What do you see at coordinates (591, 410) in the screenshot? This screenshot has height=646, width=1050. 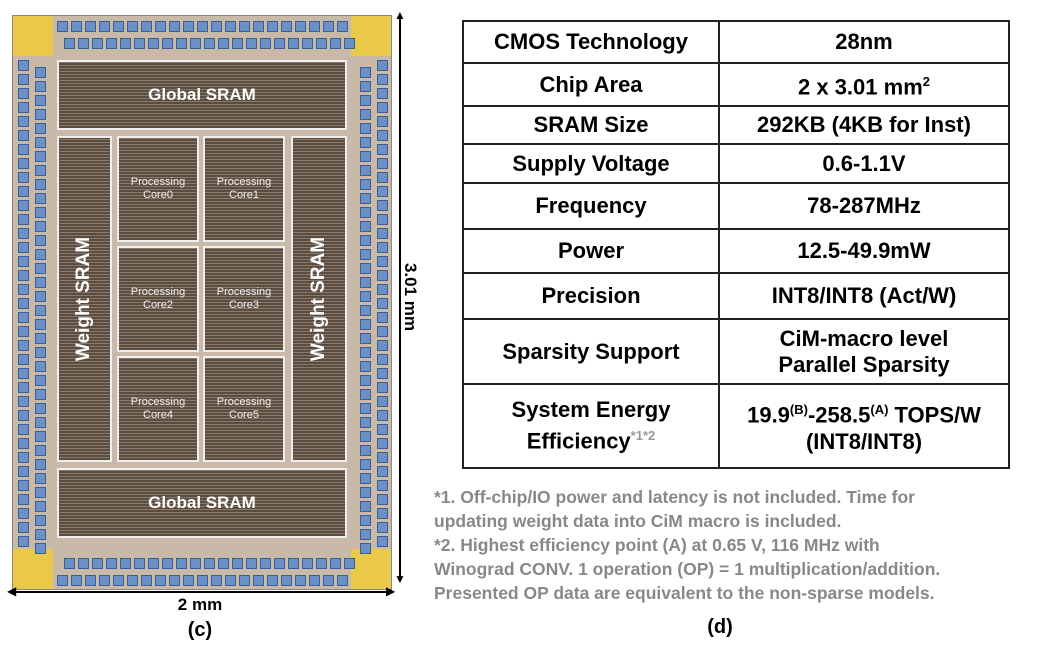 I see `label-line: System Energy` at bounding box center [591, 410].